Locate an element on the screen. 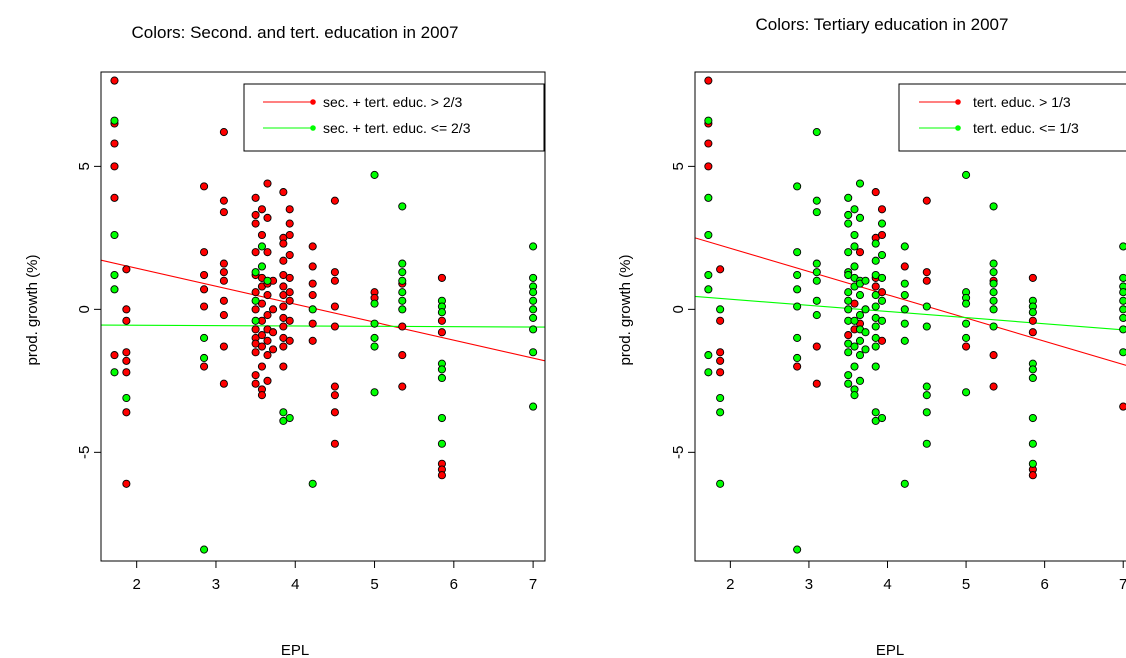 This screenshot has height=658, width=1126. x-tick-label: 4 is located at coordinates (887, 584).